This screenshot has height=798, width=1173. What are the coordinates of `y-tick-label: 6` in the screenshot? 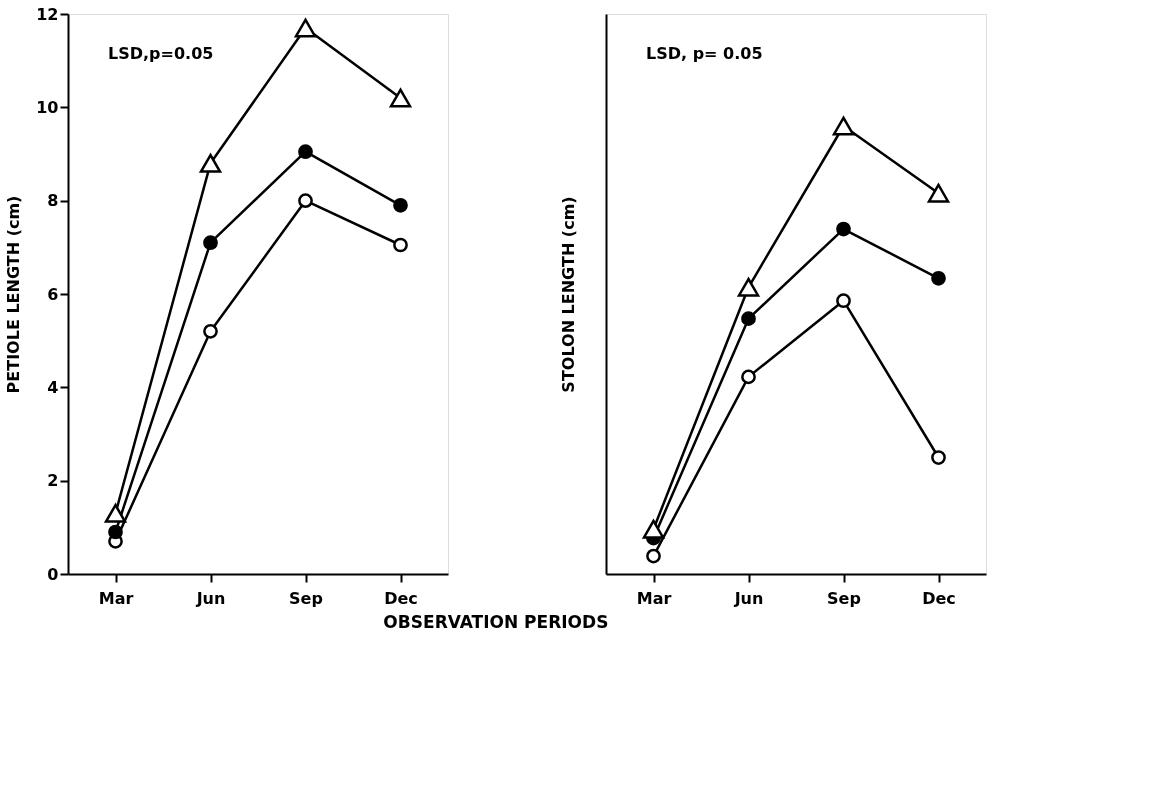 It's located at (53, 294).